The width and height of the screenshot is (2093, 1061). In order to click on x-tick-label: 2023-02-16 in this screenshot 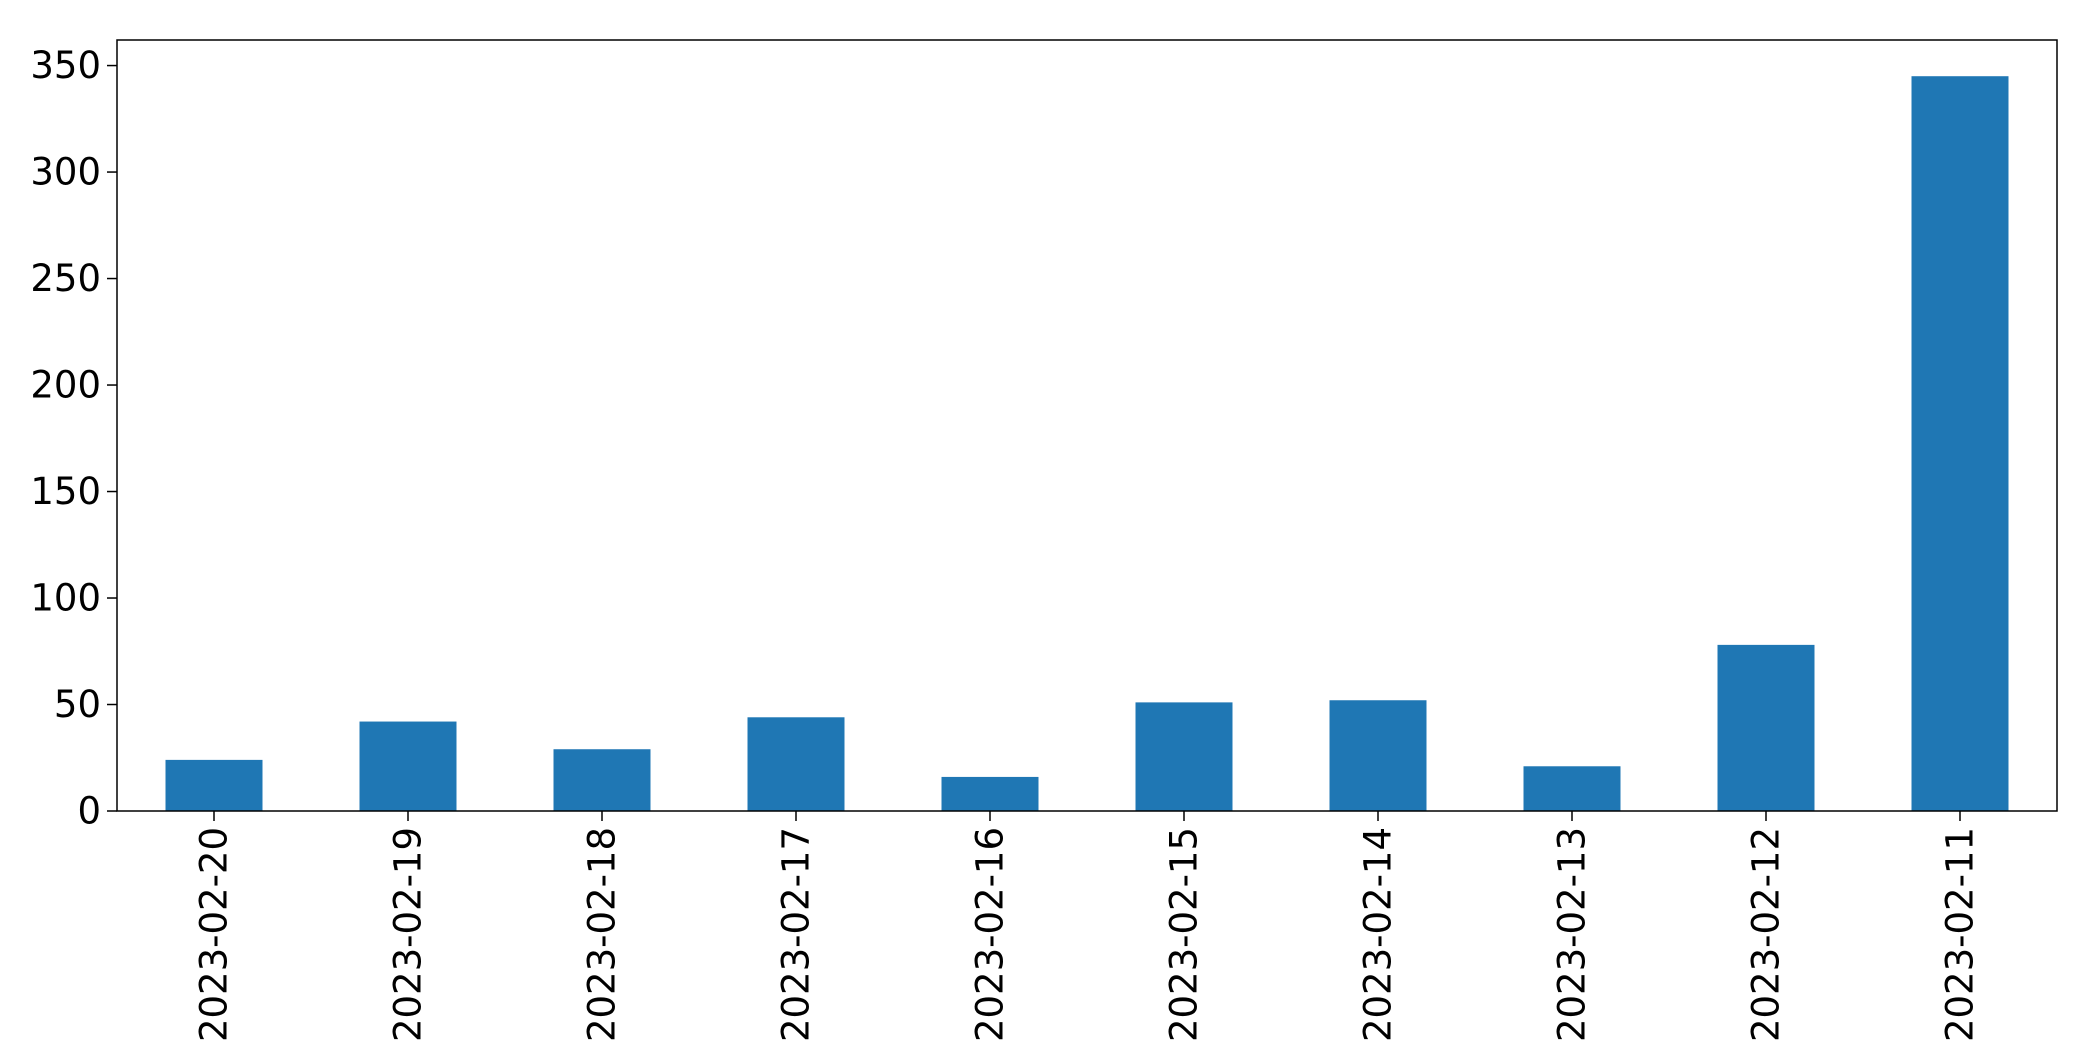, I will do `click(990, 934)`.